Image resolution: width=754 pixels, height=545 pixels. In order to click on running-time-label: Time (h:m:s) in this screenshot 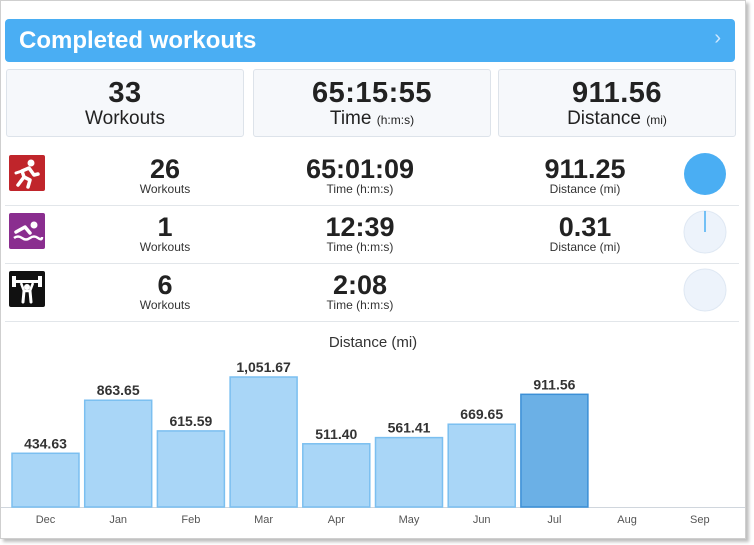, I will do `click(360, 189)`.